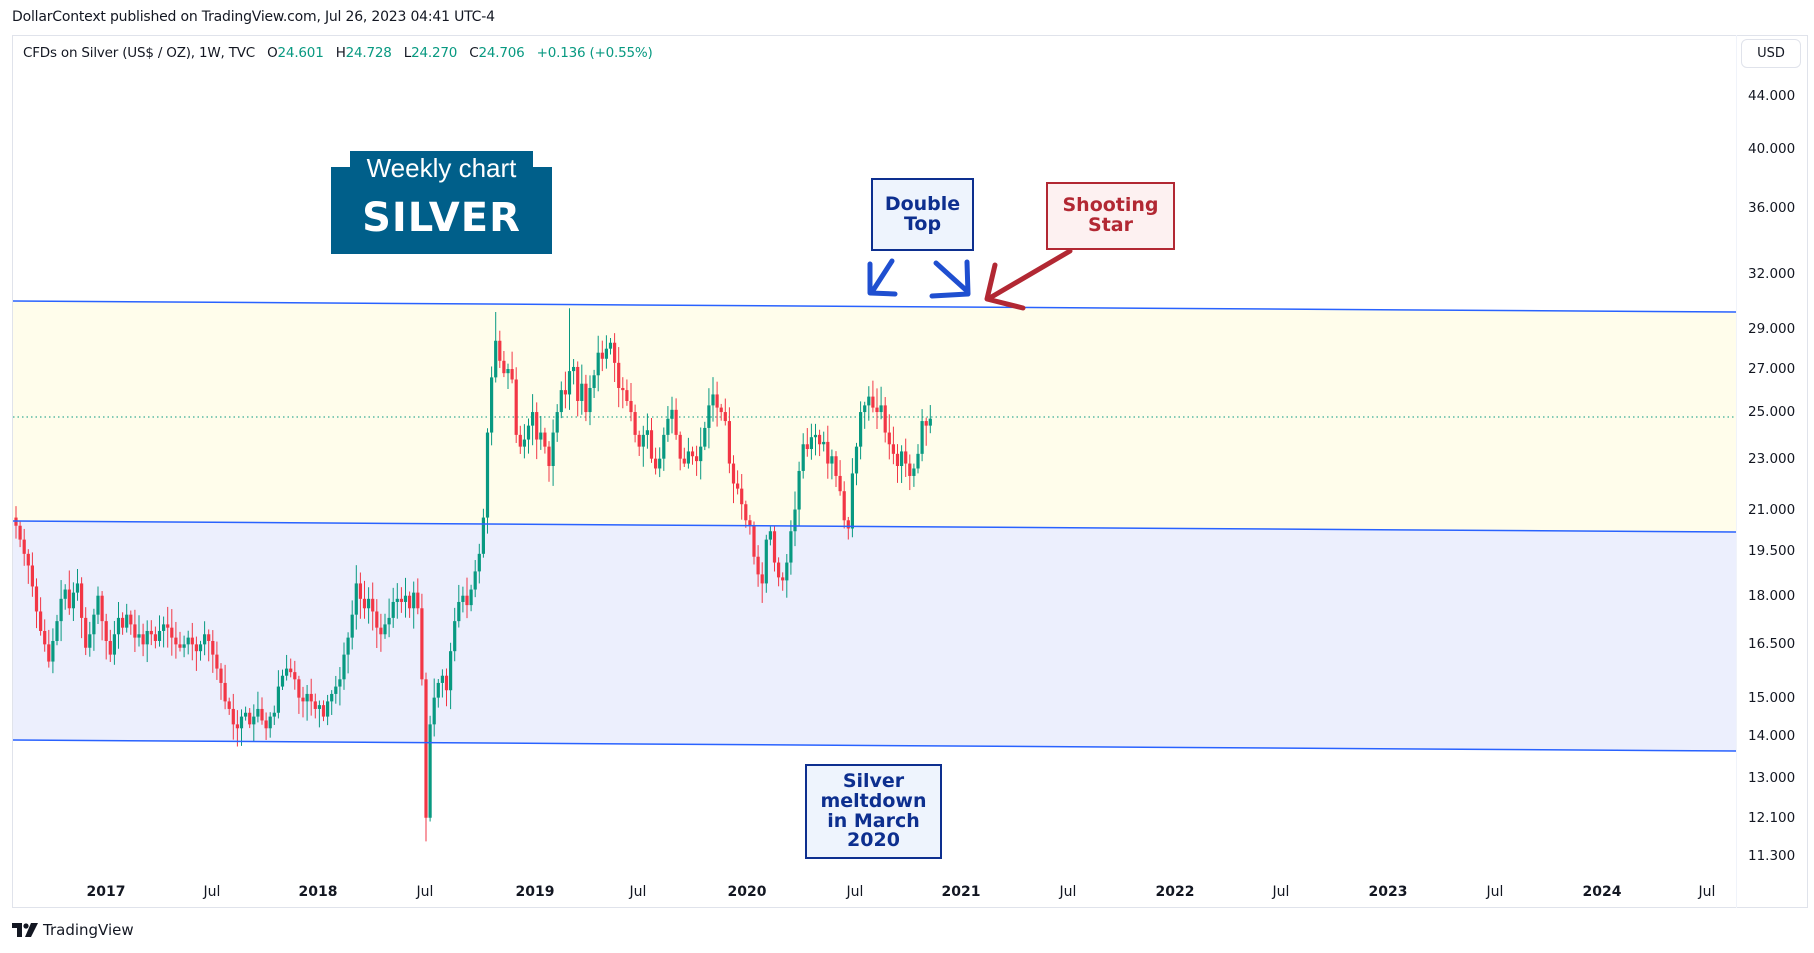 Image resolution: width=1814 pixels, height=953 pixels. I want to click on low-value: 24.270, so click(434, 53).